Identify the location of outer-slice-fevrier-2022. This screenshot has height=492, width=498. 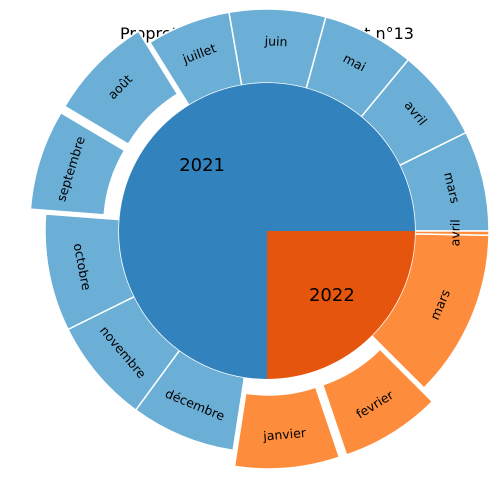
(377, 402).